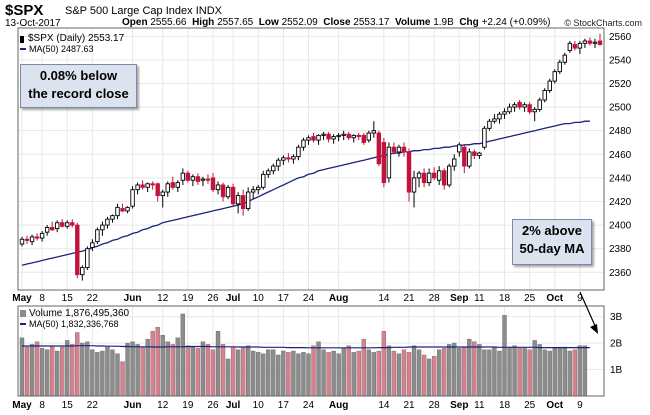 This screenshot has width=650, height=415. Describe the element at coordinates (620, 84) in the screenshot. I see `price-tick-label: 2520` at that location.